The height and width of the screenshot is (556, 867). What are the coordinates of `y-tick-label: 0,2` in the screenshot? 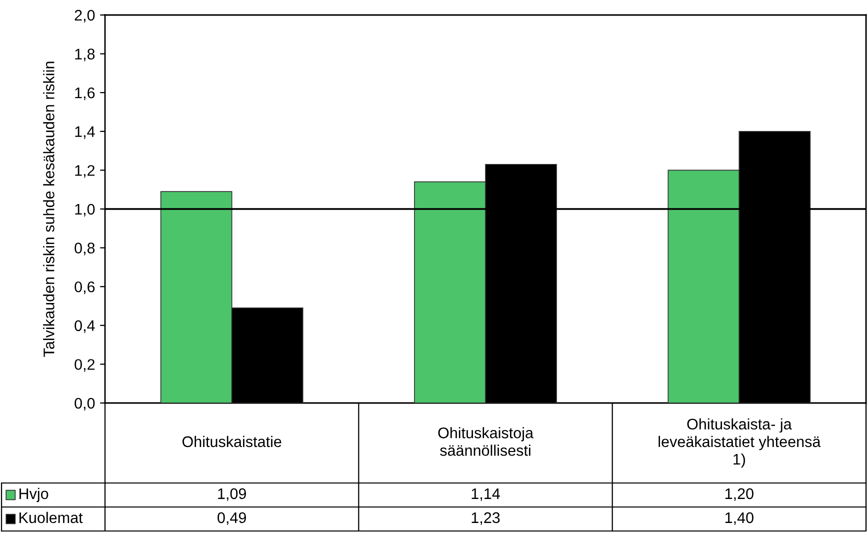 It's located at (84, 365).